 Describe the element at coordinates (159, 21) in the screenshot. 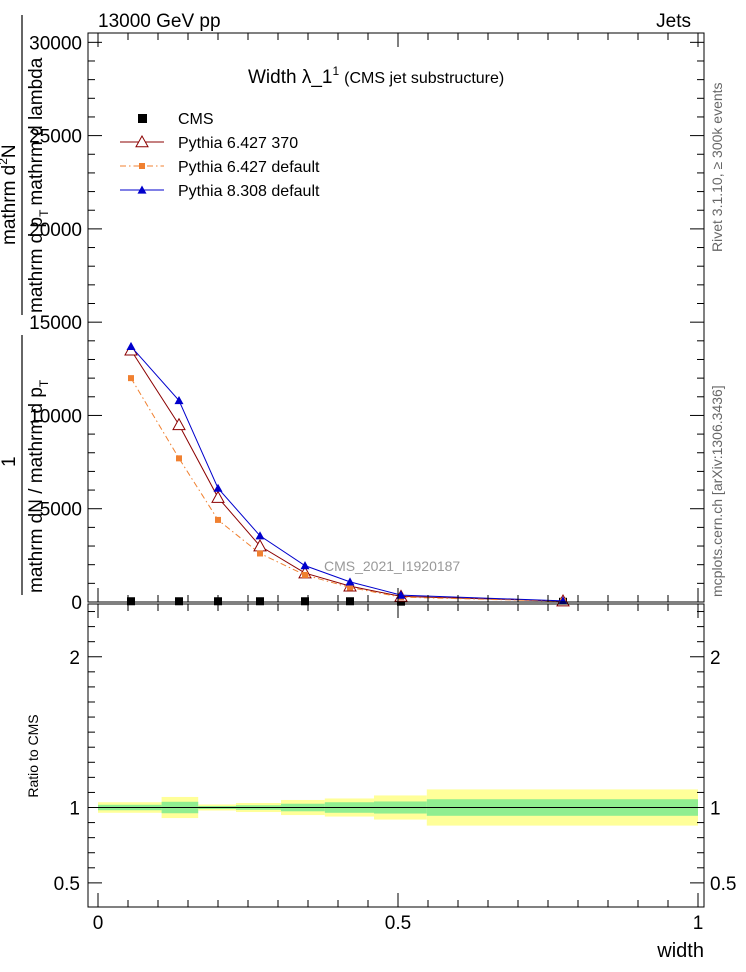

I see `header-left: 13000 GeV pp` at that location.